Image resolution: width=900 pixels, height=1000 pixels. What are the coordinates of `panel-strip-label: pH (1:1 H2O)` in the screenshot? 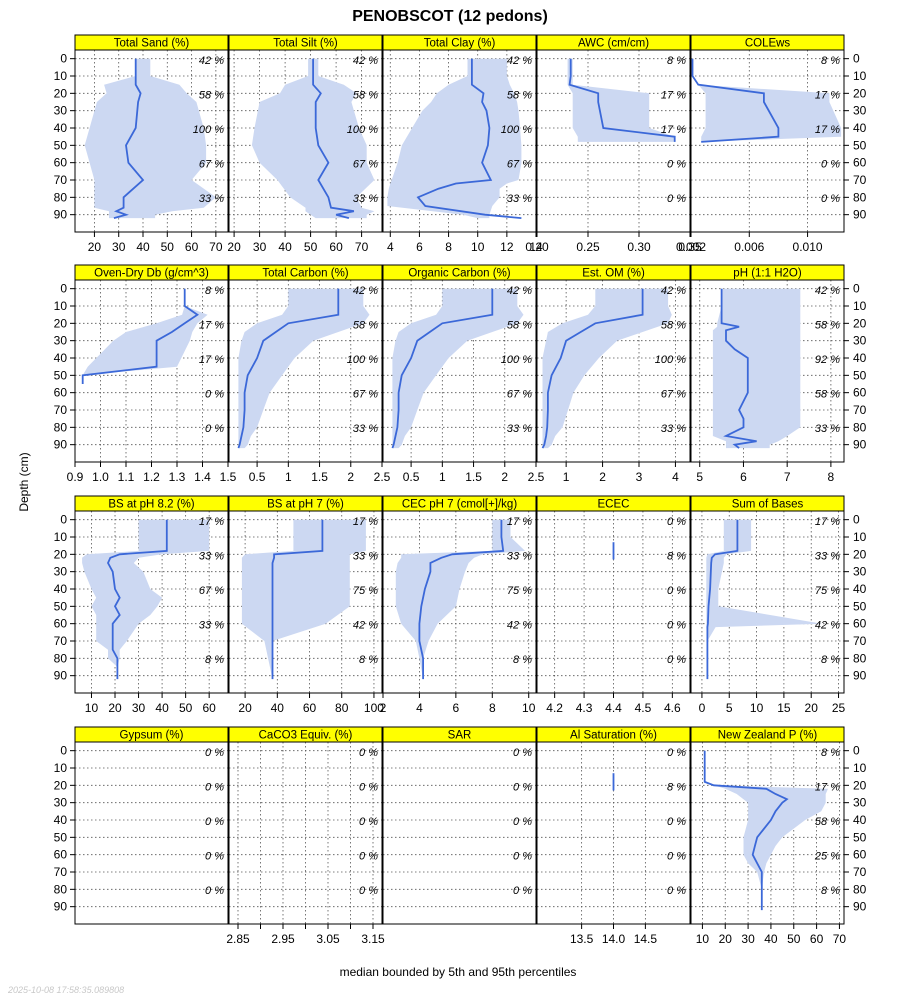 It's located at (767, 274).